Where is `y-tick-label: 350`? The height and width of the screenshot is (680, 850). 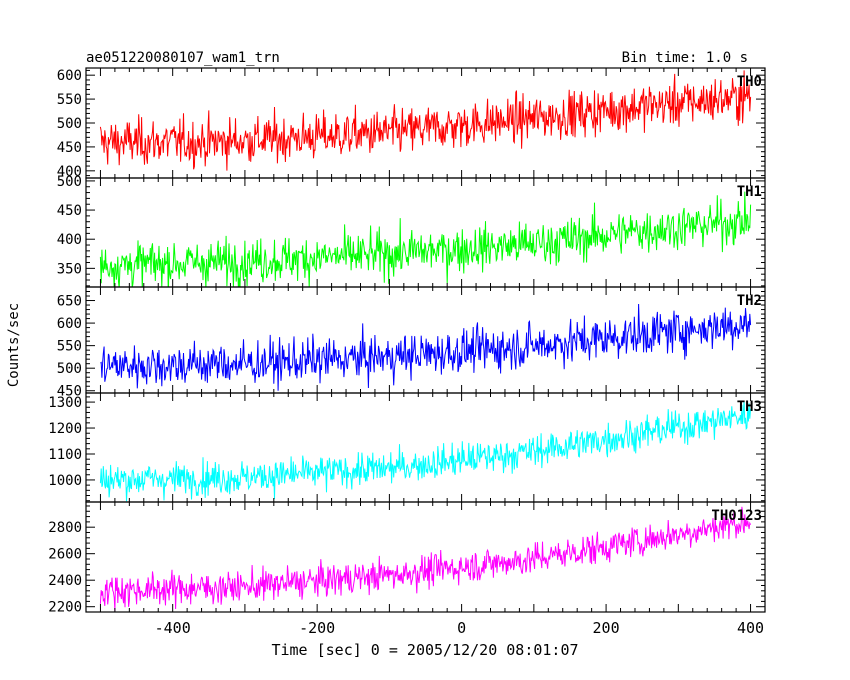 y-tick-label: 350 is located at coordinates (69, 269).